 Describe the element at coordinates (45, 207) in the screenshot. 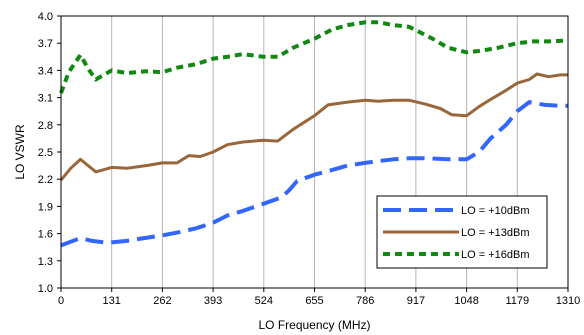

I see `y-tick-label: 1.9` at that location.